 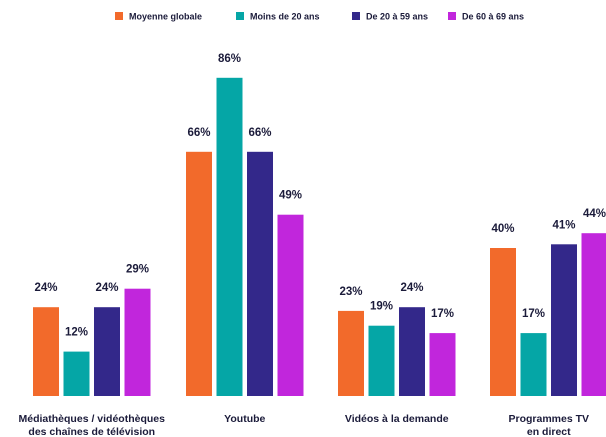 I want to click on bar-value-label: 49%, so click(x=290, y=196).